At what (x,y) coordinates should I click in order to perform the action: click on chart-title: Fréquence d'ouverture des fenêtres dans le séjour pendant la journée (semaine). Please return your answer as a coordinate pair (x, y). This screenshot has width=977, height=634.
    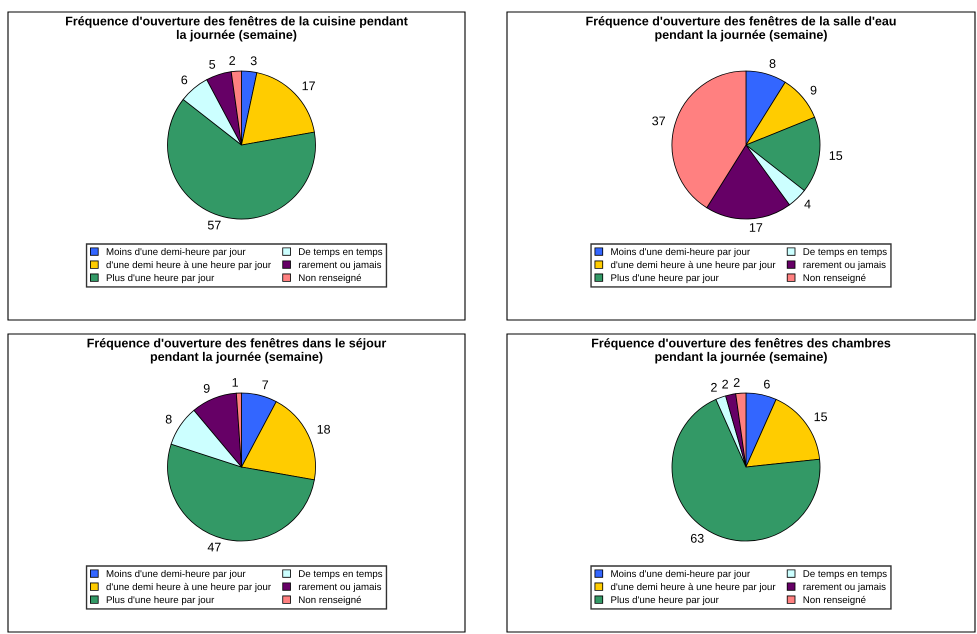
    Looking at the image, I should click on (237, 351).